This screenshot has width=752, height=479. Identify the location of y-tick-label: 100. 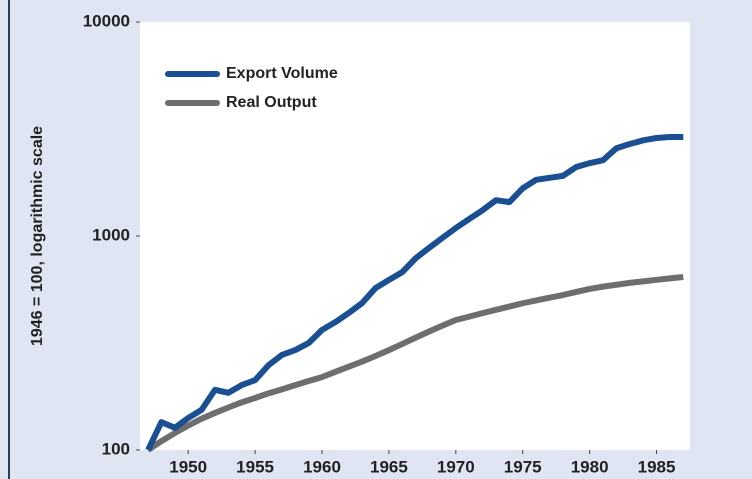
(116, 448).